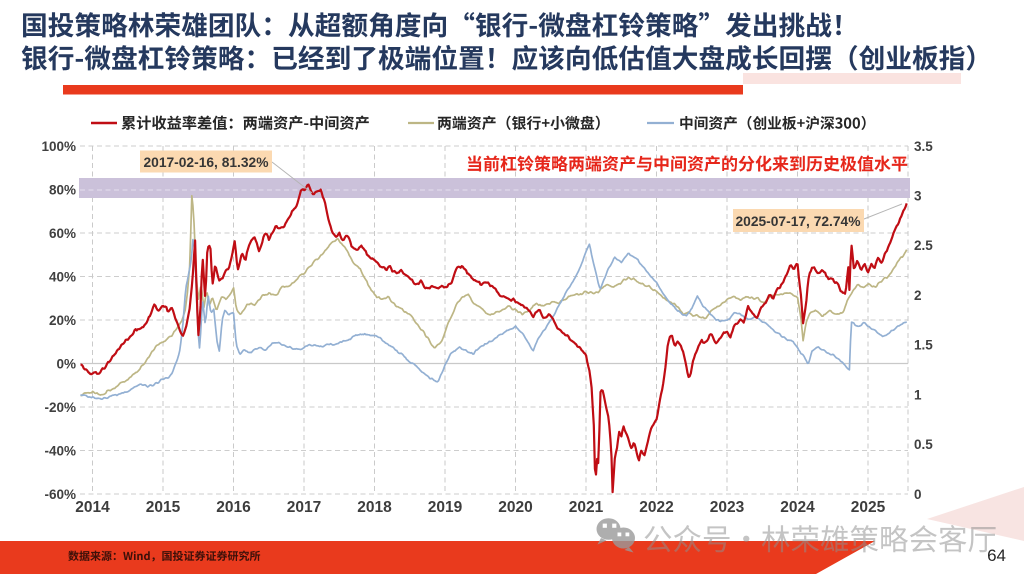  Describe the element at coordinates (727, 507) in the screenshot. I see `svg-text: 2023` at that location.